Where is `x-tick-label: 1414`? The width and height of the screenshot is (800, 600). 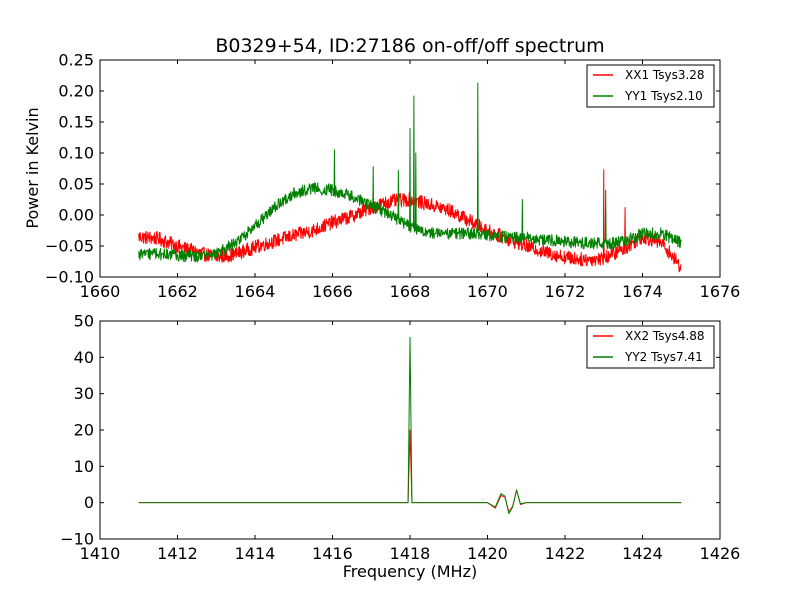 x-tick-label: 1414 is located at coordinates (255, 553).